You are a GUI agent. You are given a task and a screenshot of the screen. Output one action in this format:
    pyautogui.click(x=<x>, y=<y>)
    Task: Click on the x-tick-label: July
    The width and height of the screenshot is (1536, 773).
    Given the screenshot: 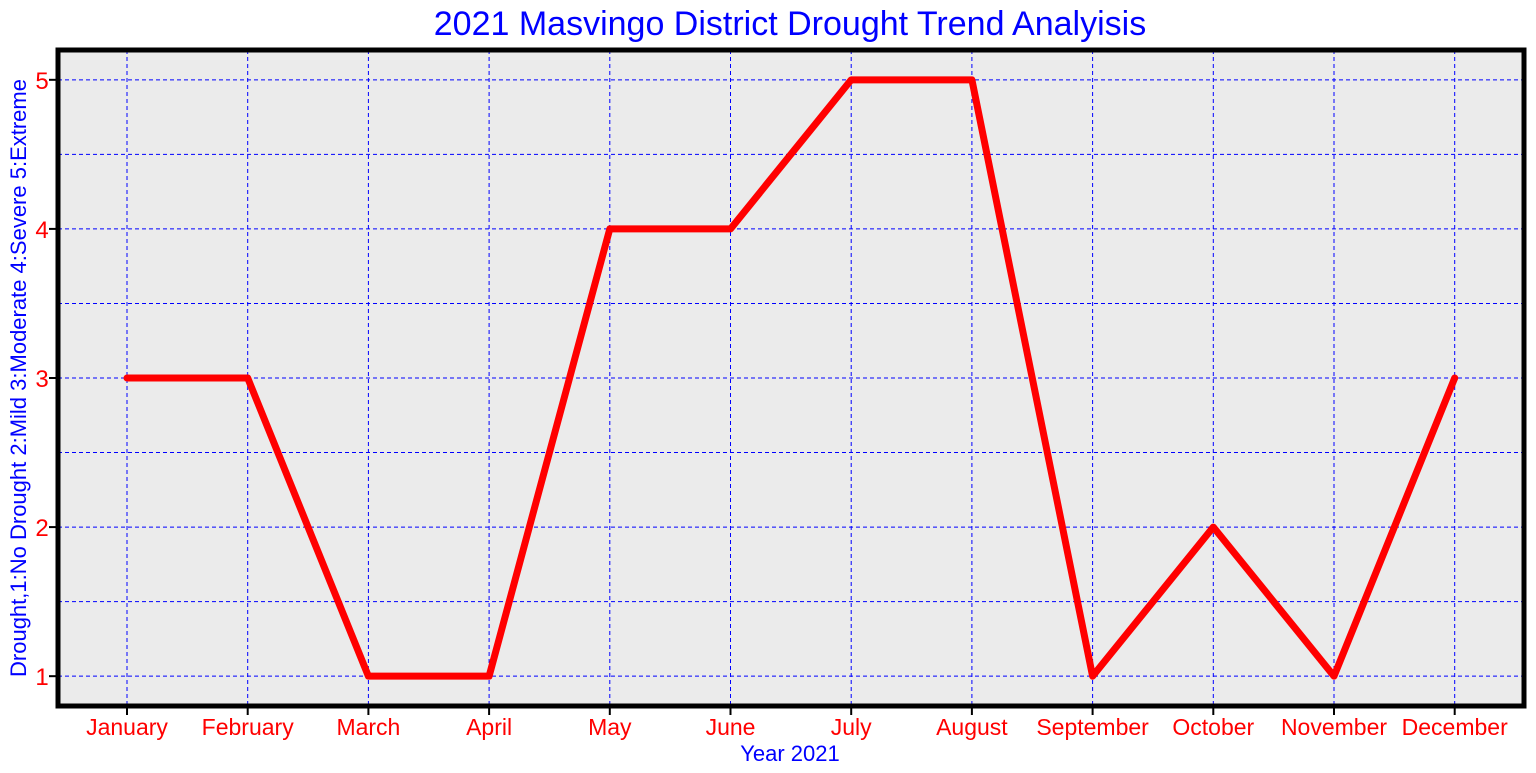 What is the action you would take?
    pyautogui.click(x=851, y=727)
    